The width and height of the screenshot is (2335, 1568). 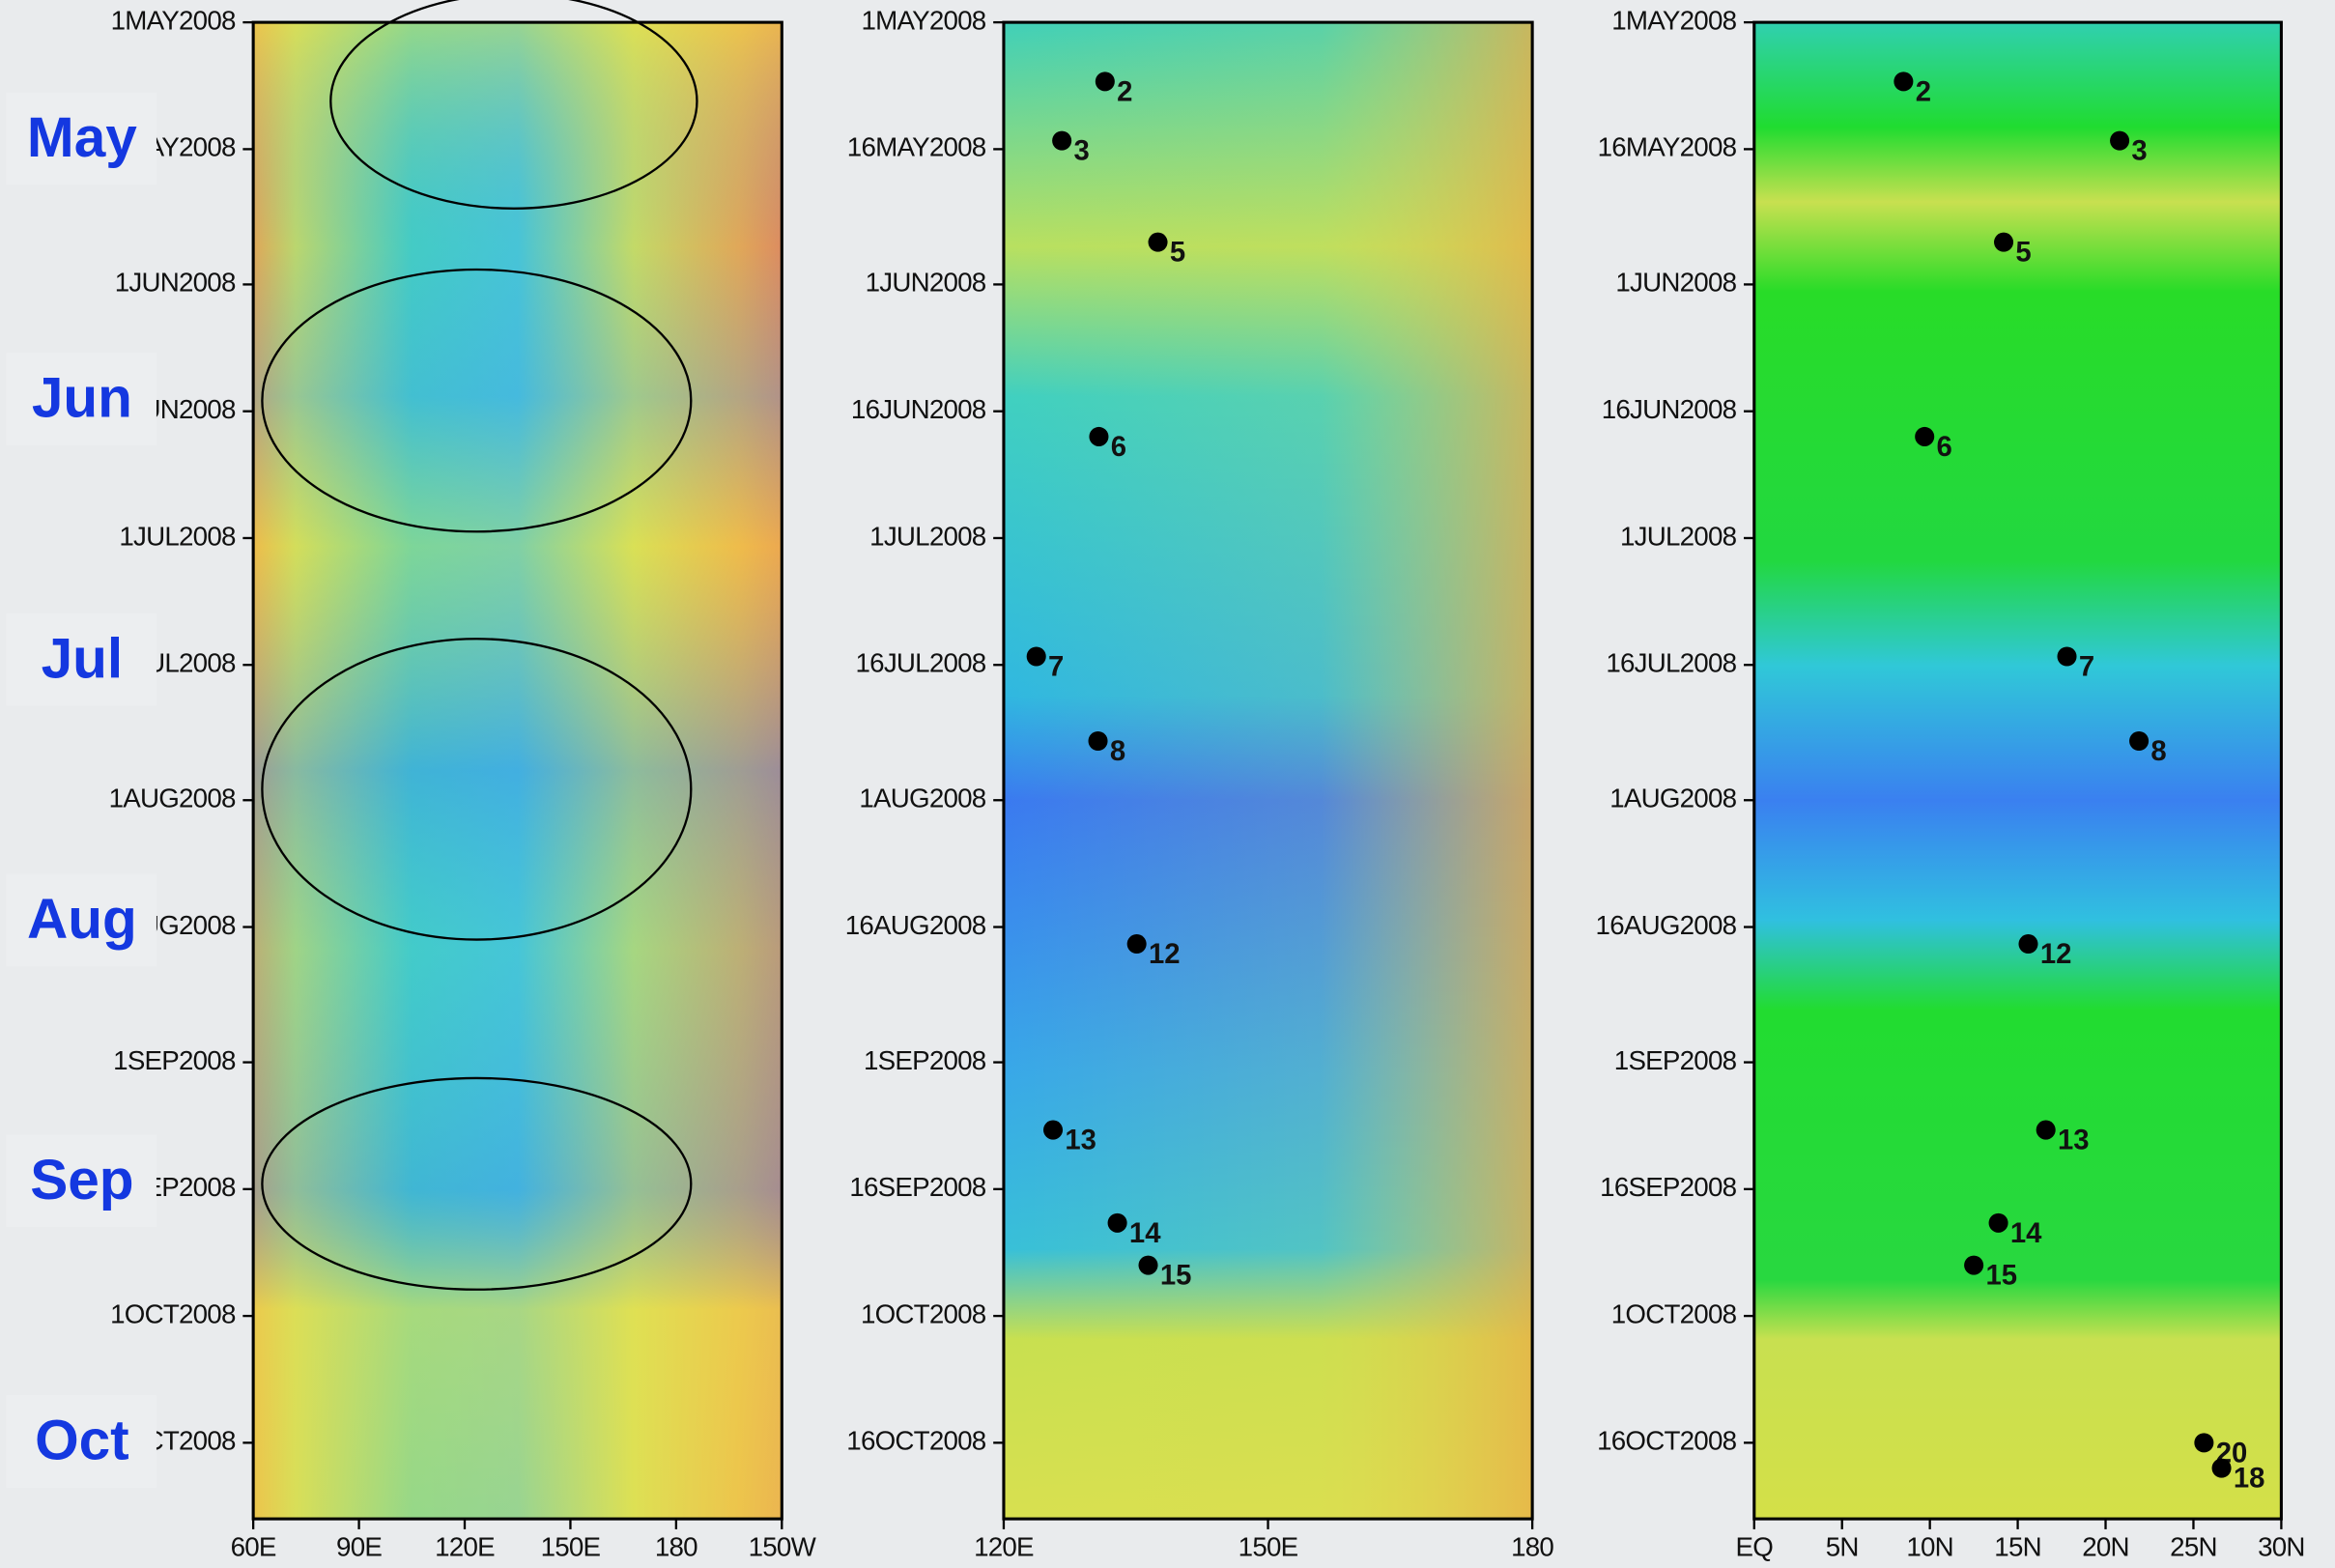 I want to click on x-tick-label: 150W, so click(x=783, y=1546).